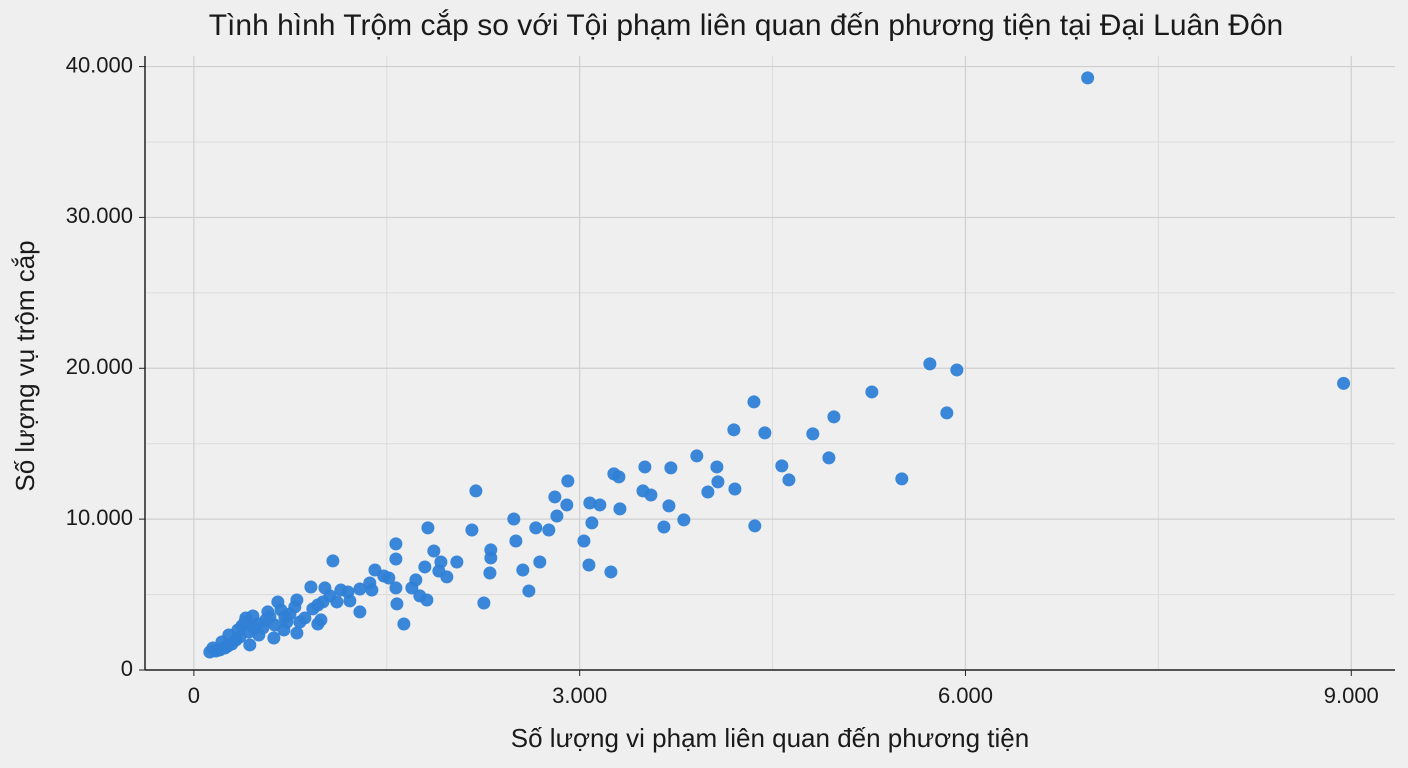 Image resolution: width=1408 pixels, height=768 pixels. Describe the element at coordinates (99, 215) in the screenshot. I see `y-tick-label: 30.000` at that location.